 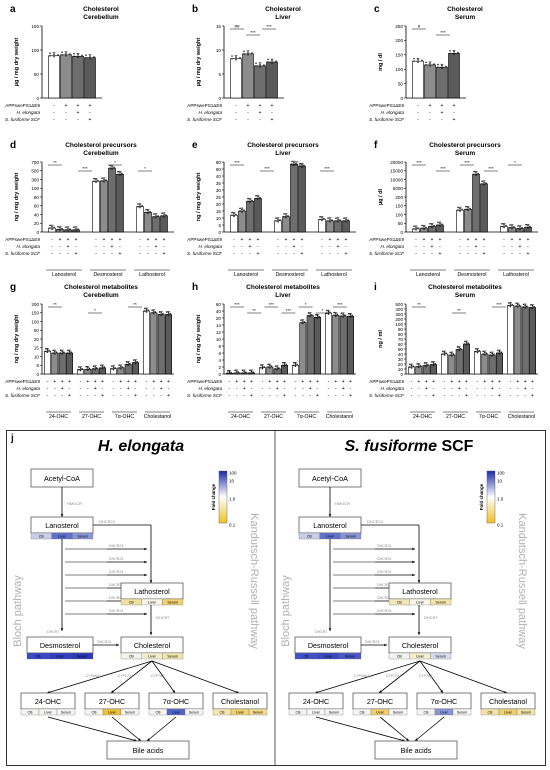 I want to click on enzyme-label: CYP27A1, so click(x=126, y=676).